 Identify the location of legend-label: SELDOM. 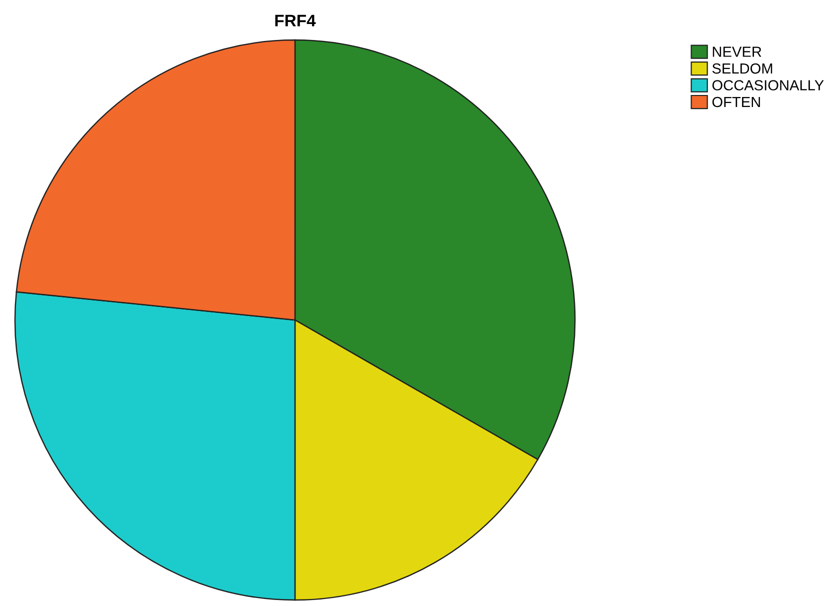
(742, 68).